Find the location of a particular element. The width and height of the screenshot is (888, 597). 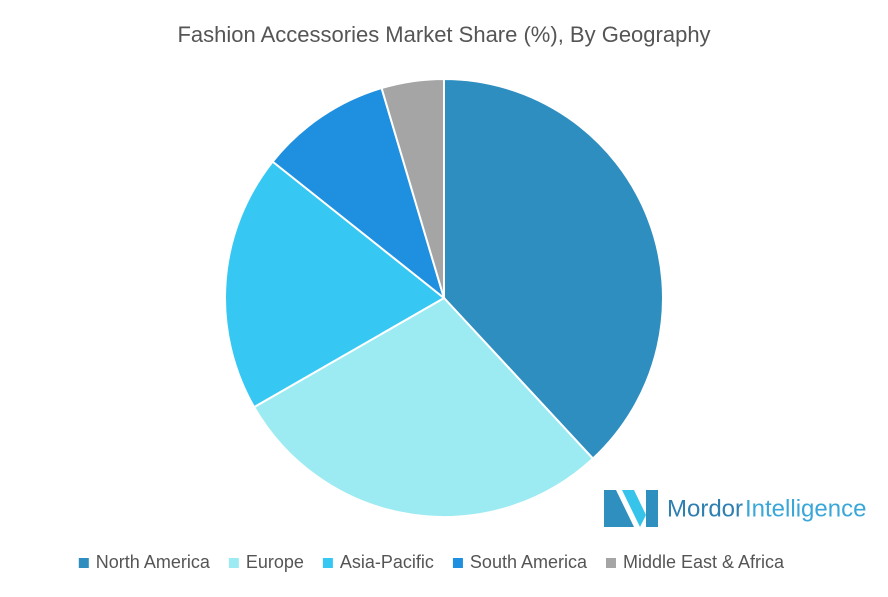

brand-name: Mordor is located at coordinates (705, 508).